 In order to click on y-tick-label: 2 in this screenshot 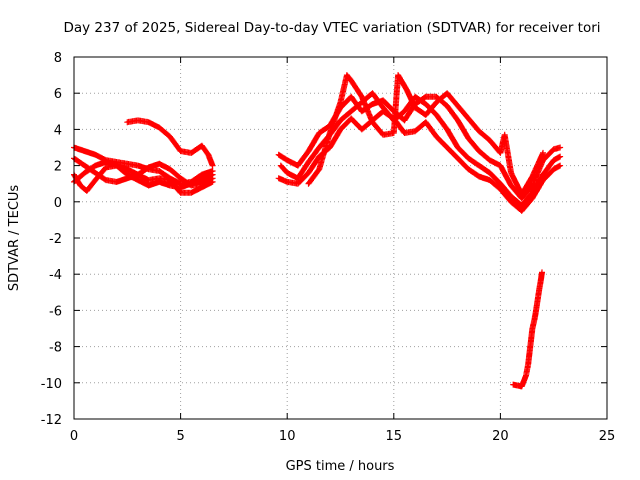, I will do `click(58, 167)`.